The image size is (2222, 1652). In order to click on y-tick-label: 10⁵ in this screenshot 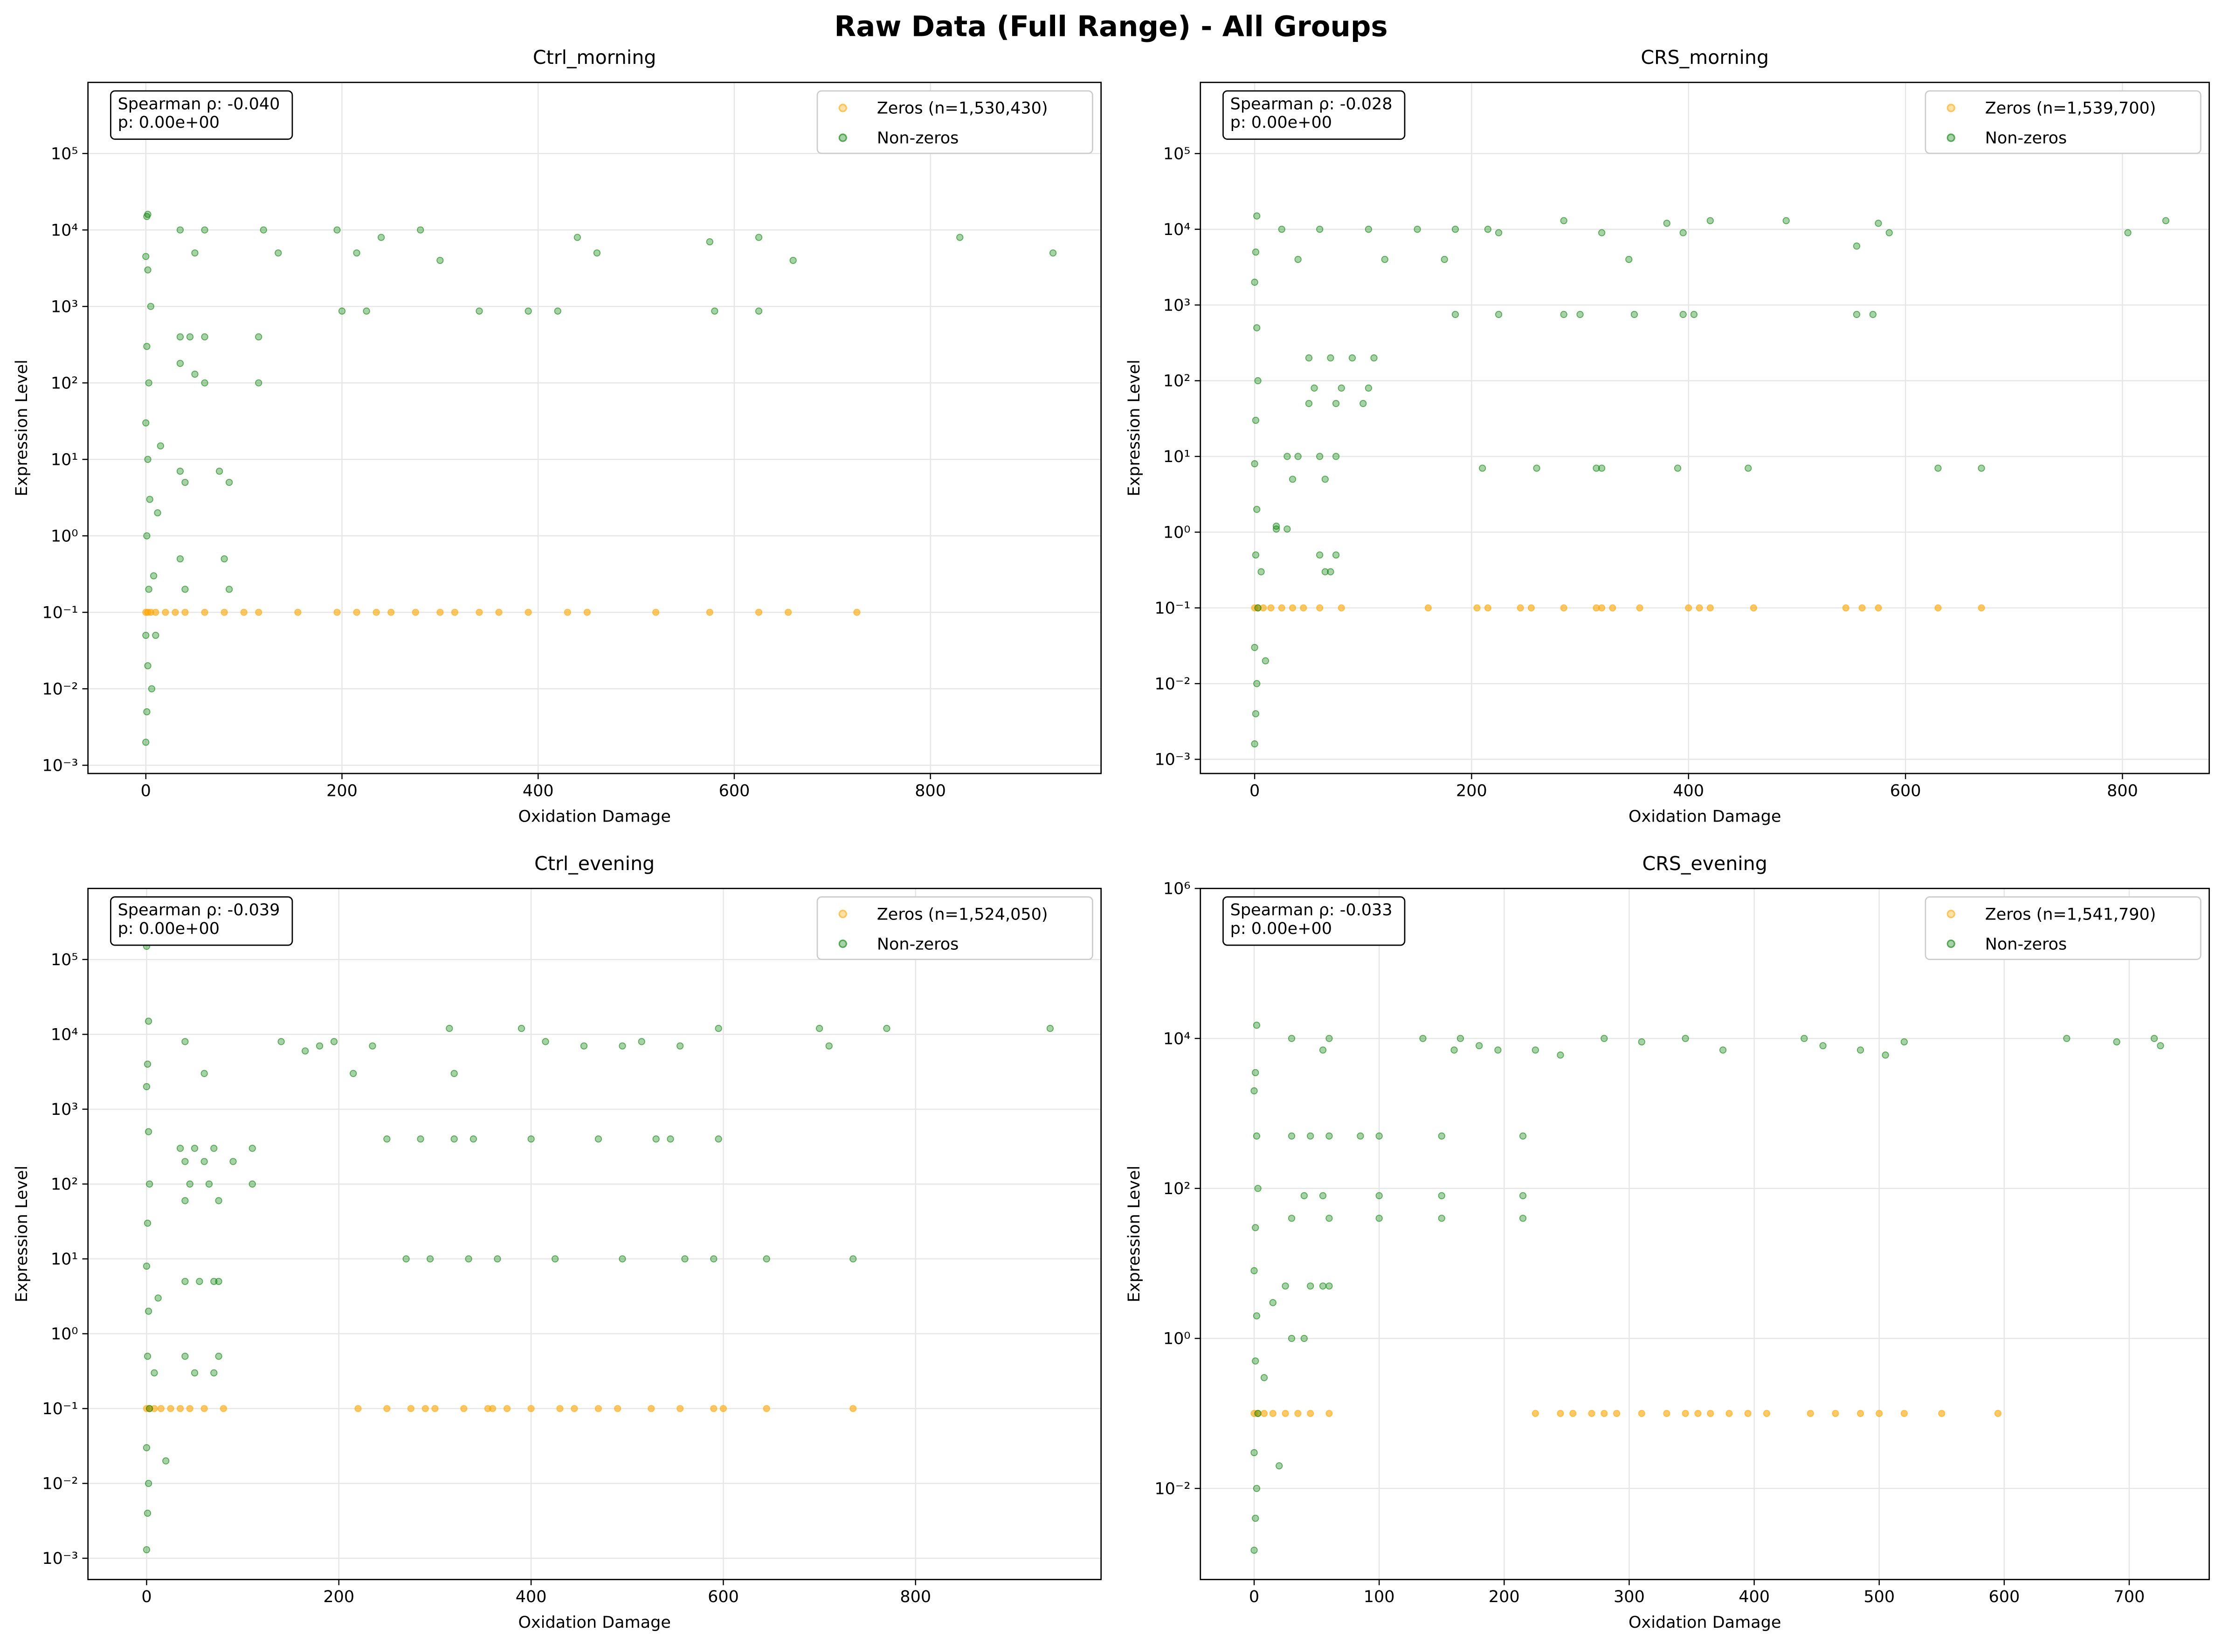, I will do `click(1177, 154)`.